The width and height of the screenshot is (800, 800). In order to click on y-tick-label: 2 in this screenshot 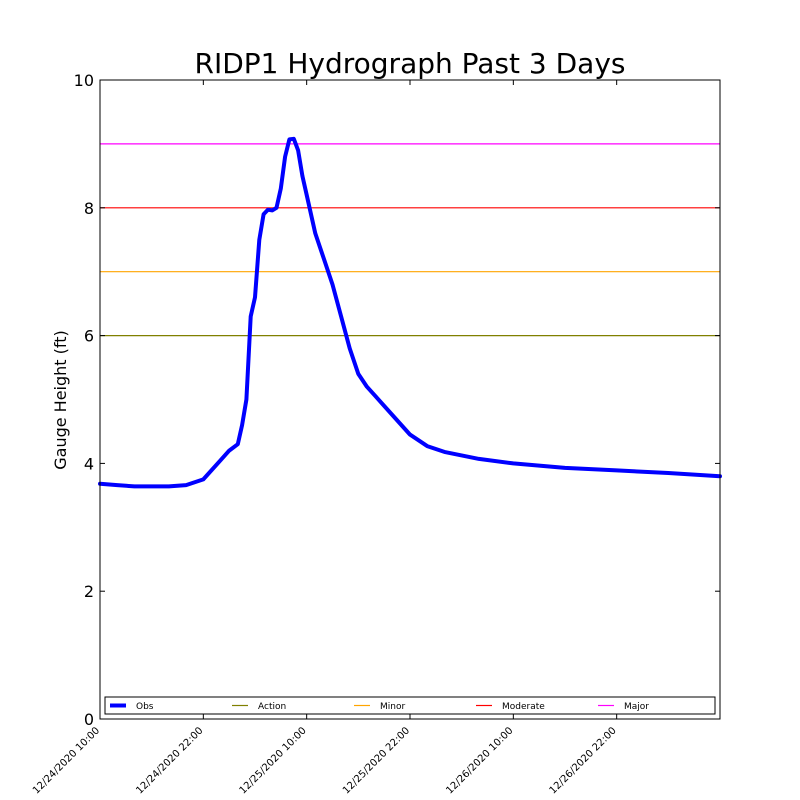, I will do `click(89, 591)`.